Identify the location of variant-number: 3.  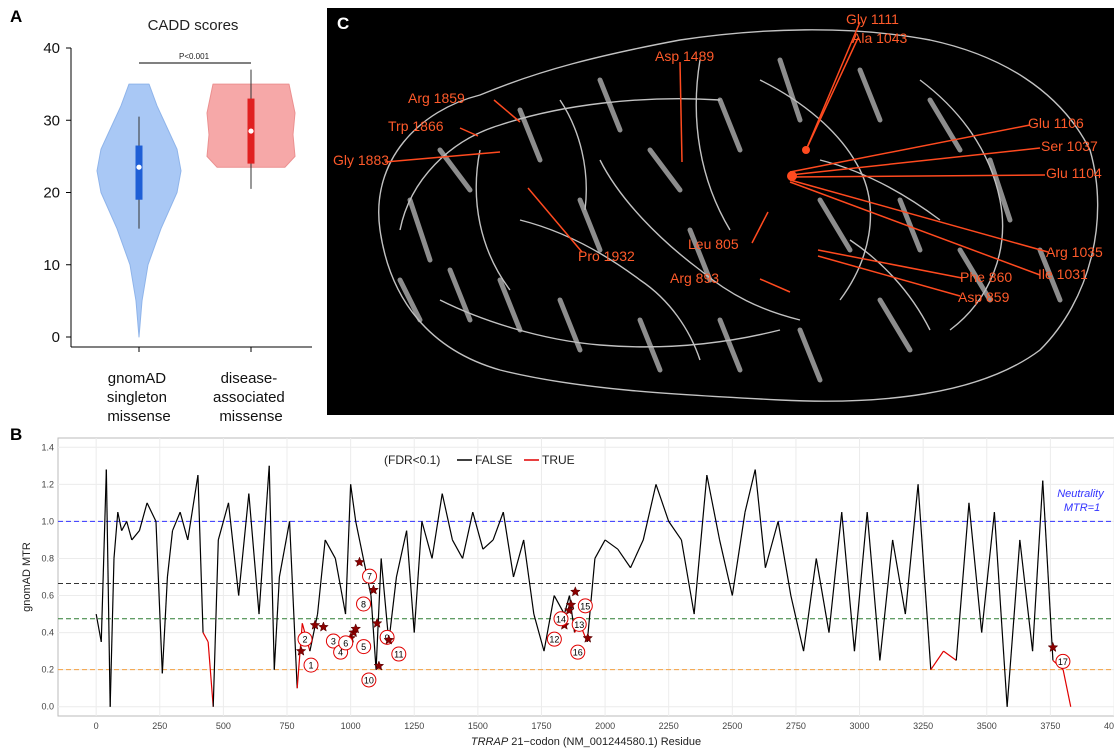
(333, 642).